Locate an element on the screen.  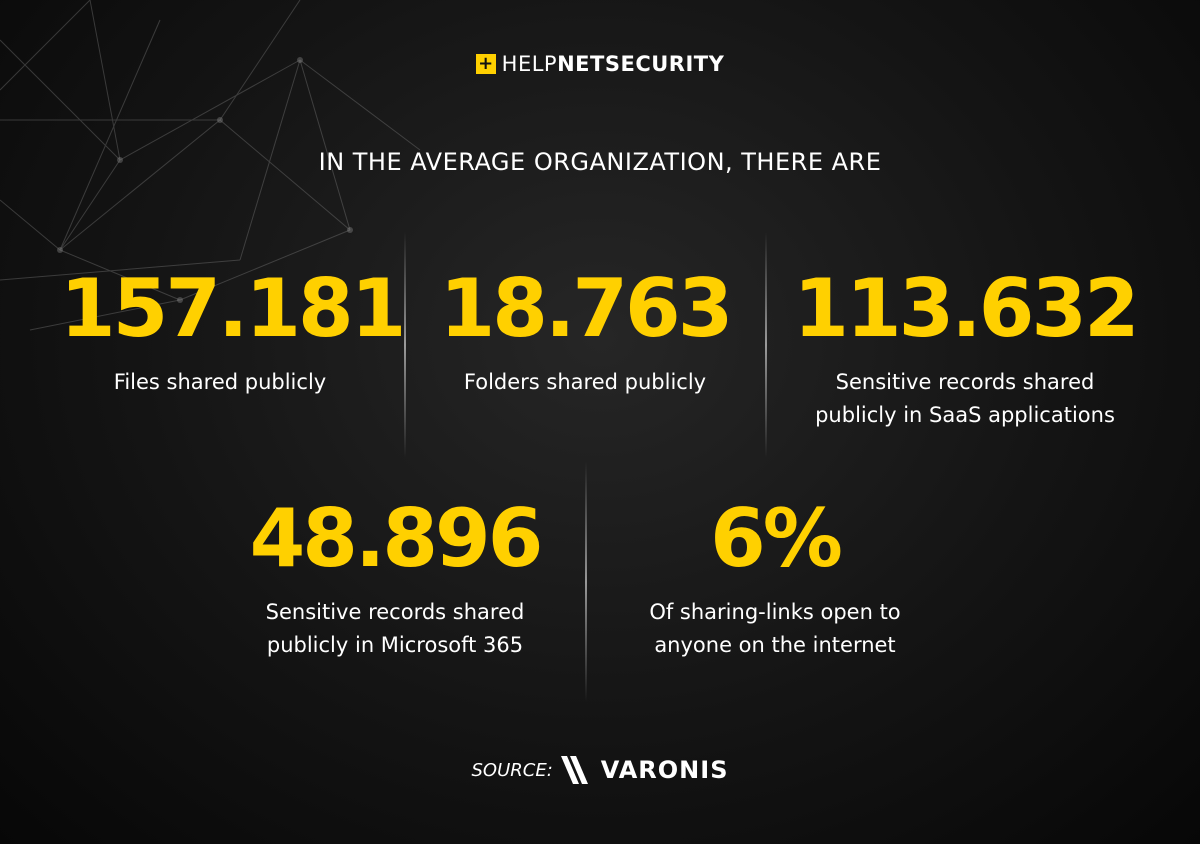
logo-wordmark: HELPNETSECURITY is located at coordinates (613, 64).